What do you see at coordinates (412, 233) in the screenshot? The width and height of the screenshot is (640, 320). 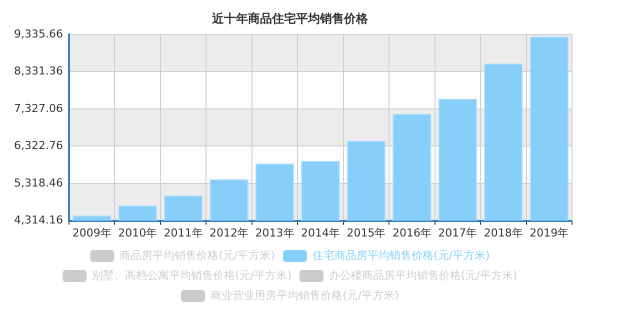 I see `x-tick-label: 2016年` at bounding box center [412, 233].